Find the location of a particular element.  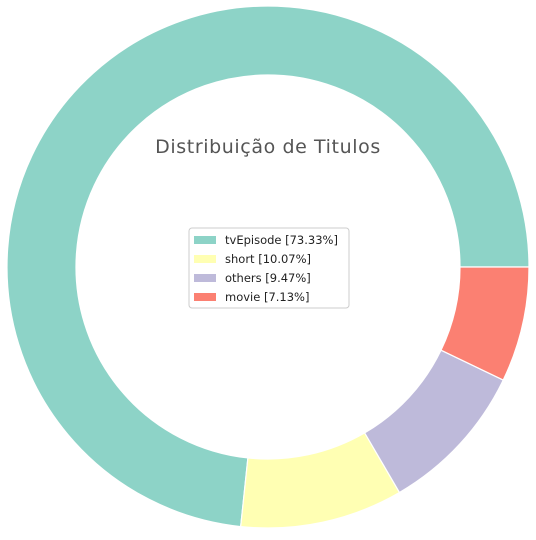

chart-title: Distribuição de Titulos is located at coordinates (268, 147).